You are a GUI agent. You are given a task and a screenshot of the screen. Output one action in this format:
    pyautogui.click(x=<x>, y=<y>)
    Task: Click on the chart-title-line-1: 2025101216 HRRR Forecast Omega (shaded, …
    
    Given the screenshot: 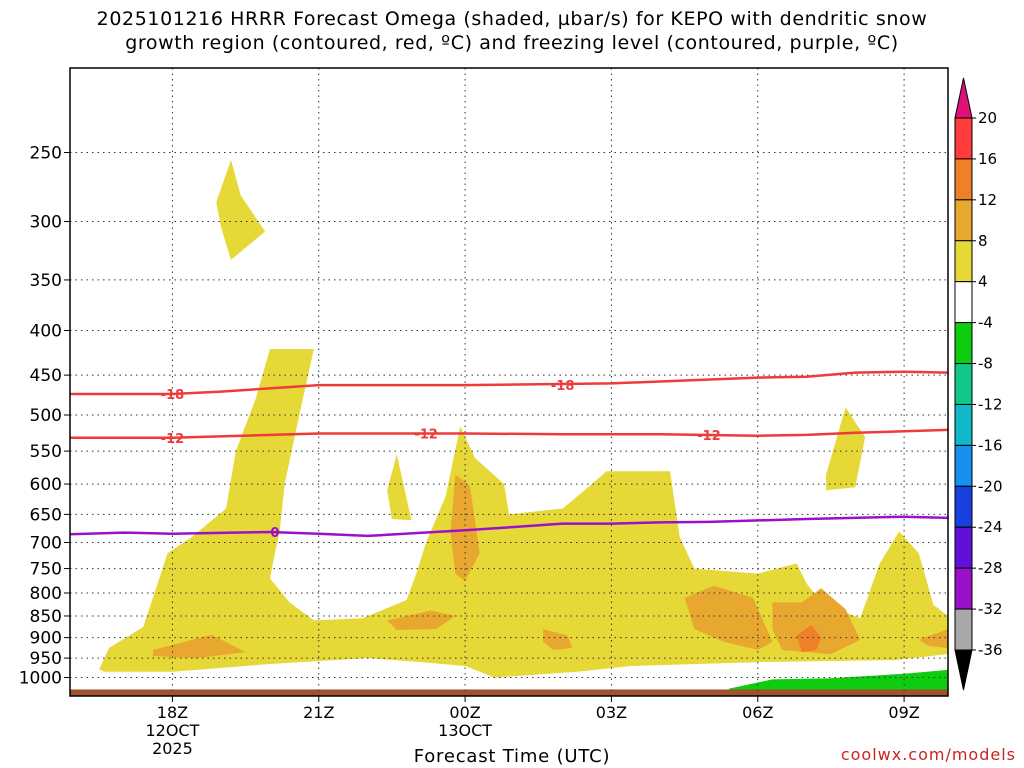 What is the action you would take?
    pyautogui.click(x=512, y=19)
    